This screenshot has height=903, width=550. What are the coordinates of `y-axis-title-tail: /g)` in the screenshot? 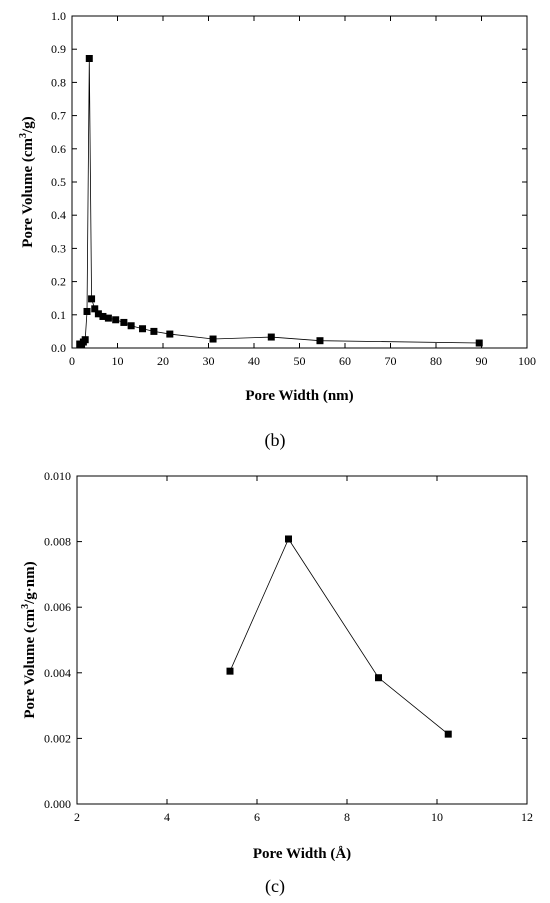 It's located at (28, 125).